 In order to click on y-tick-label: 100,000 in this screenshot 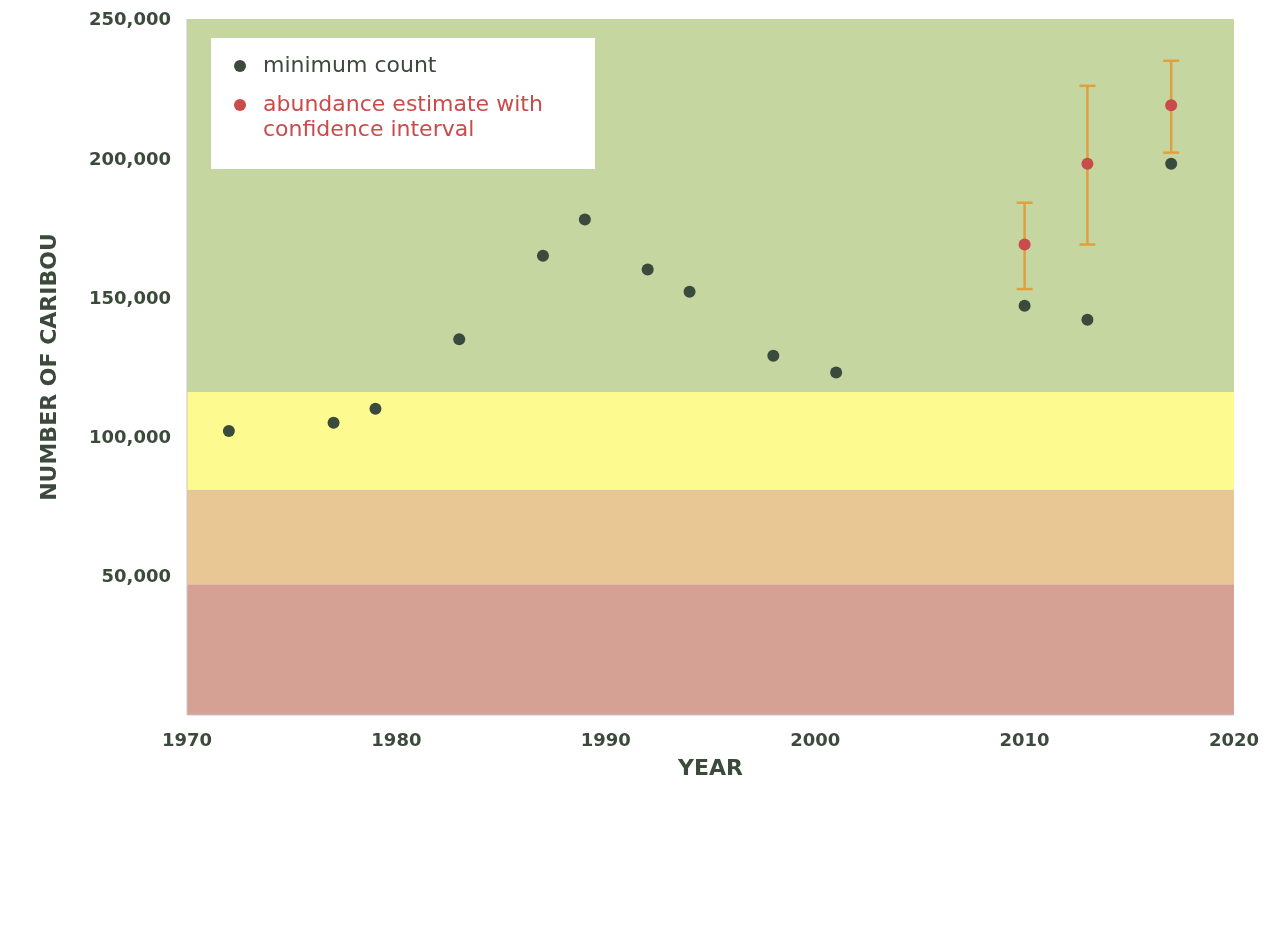, I will do `click(130, 436)`.